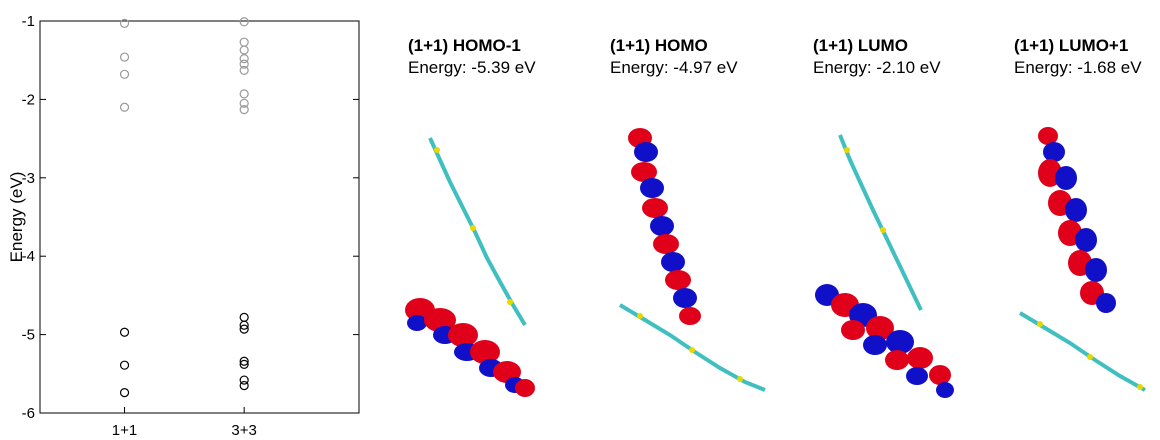 This screenshot has width=1160, height=440. I want to click on y-axis-label: Energy (eV), so click(16, 217).